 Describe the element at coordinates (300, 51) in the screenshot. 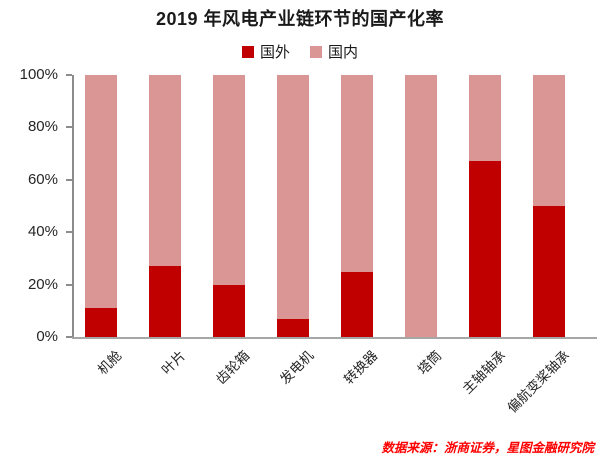

I see `legend: 国外 国内` at that location.